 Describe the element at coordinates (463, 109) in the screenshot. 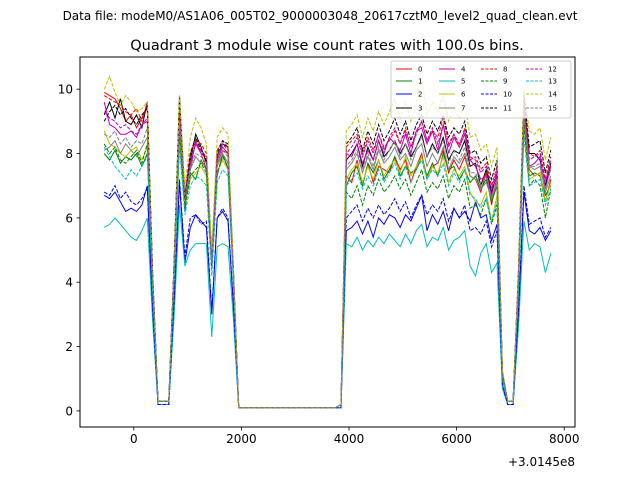

I see `legend-label-7: 7` at that location.